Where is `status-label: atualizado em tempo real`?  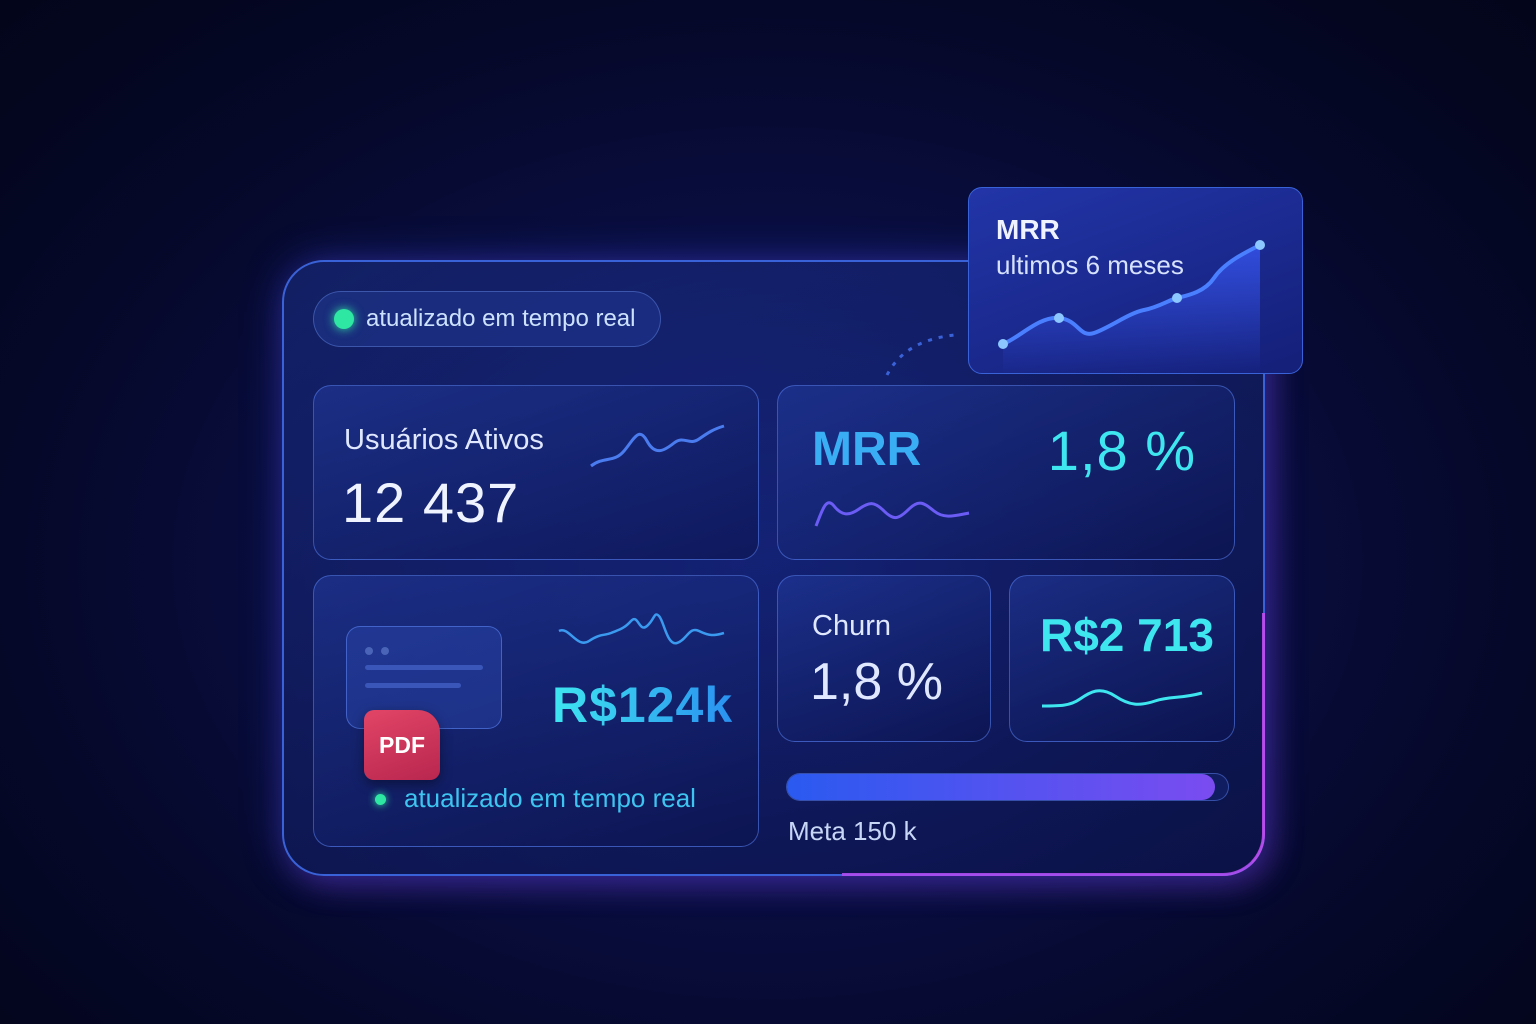
status-label: atualizado em tempo real is located at coordinates (501, 318).